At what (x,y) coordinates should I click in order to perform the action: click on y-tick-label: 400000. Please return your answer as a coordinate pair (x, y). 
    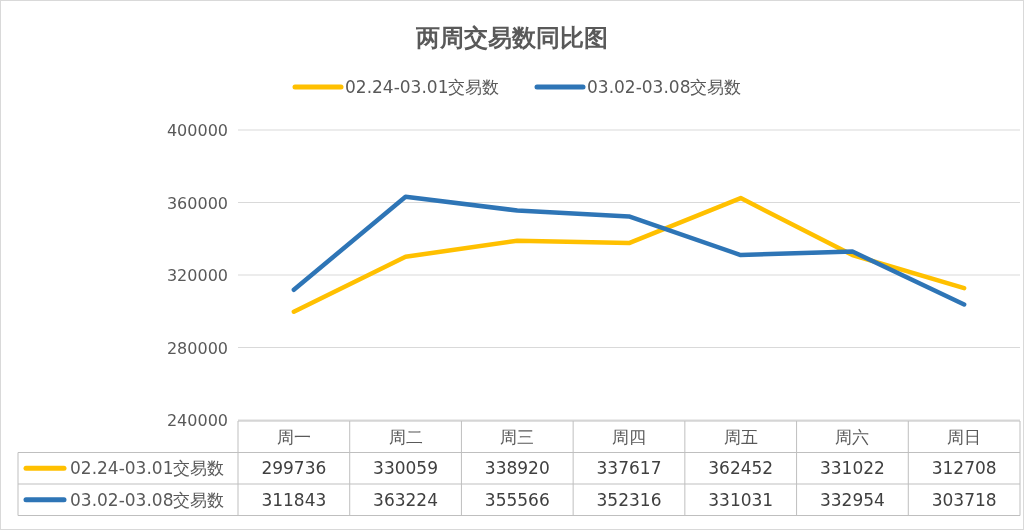
    Looking at the image, I should click on (197, 130).